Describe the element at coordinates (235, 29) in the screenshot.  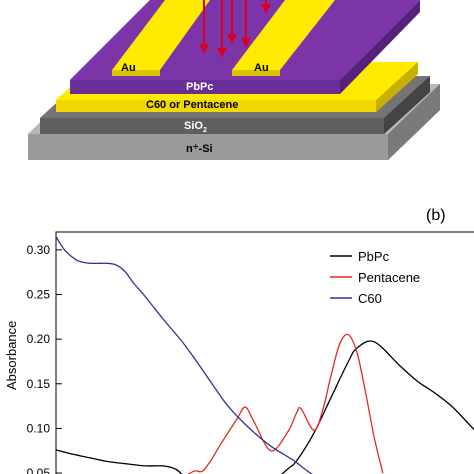
I see `light-arrows` at that location.